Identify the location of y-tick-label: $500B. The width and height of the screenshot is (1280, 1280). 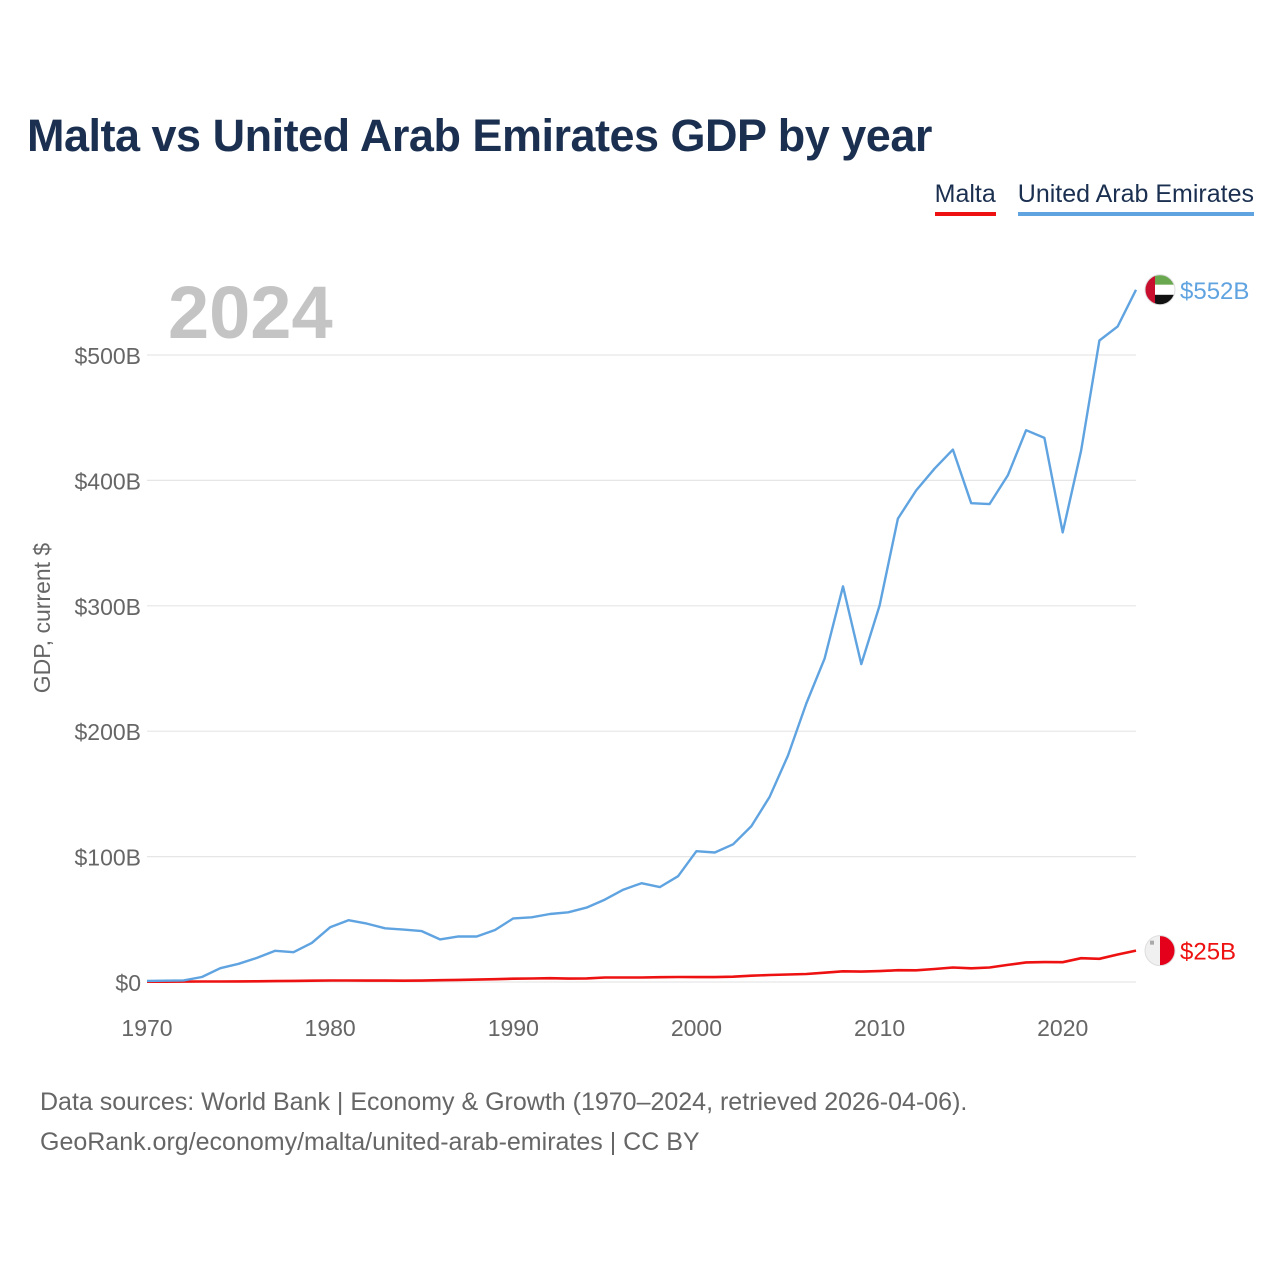
(107, 356).